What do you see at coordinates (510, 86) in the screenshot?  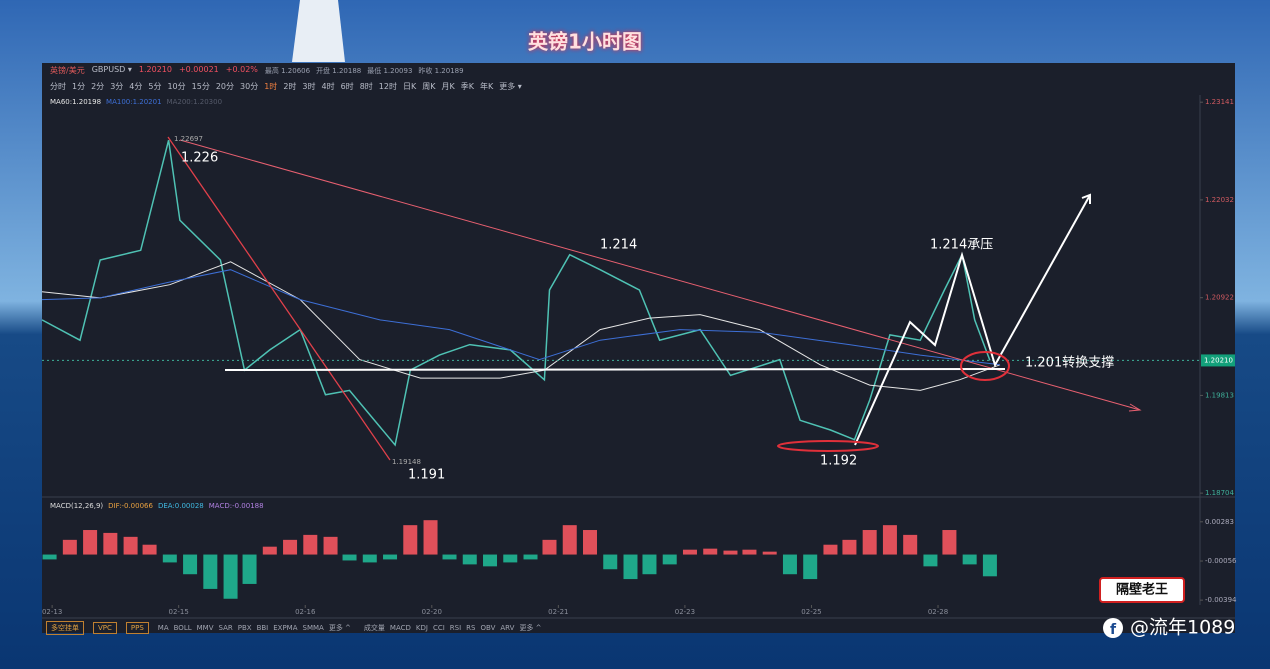 I see `timeframe: 更多 ▾` at bounding box center [510, 86].